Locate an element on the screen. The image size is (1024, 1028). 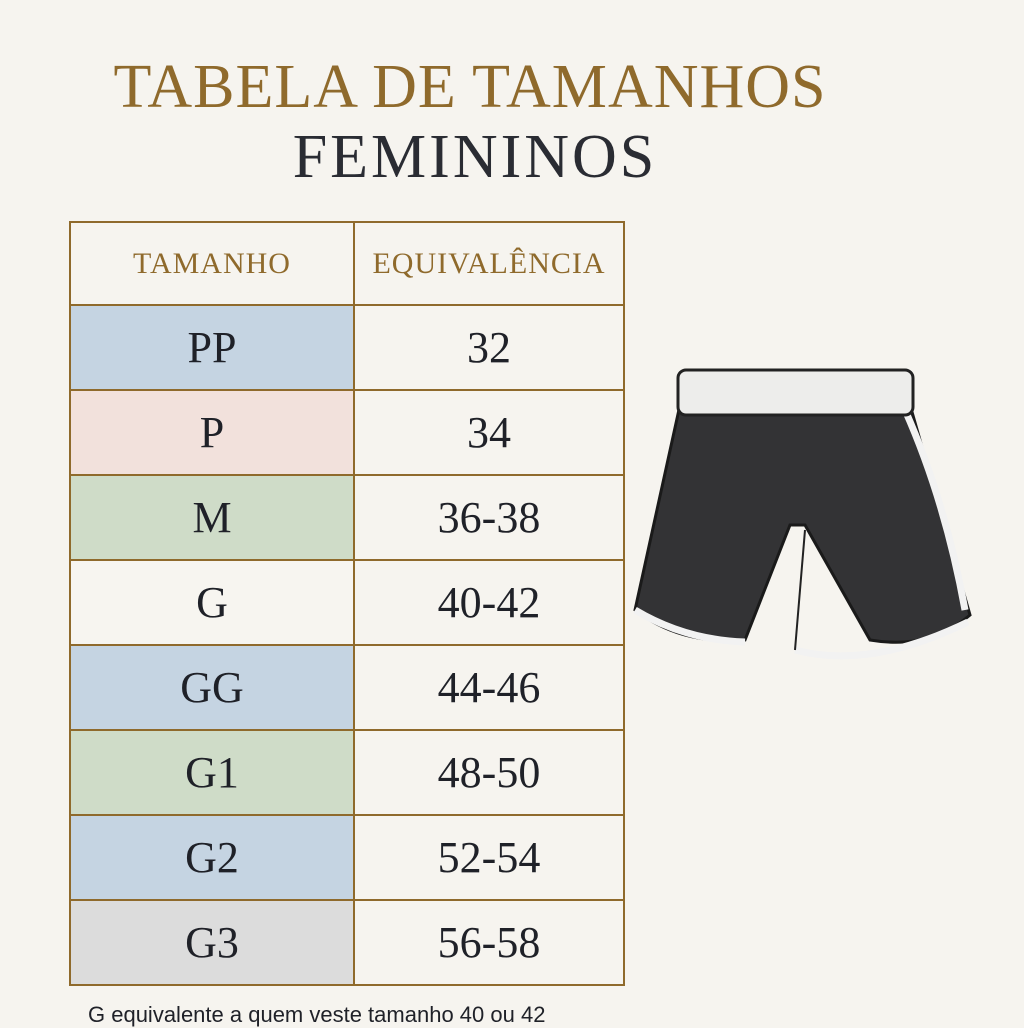
equivalence-cell: 52-54 is located at coordinates (489, 857).